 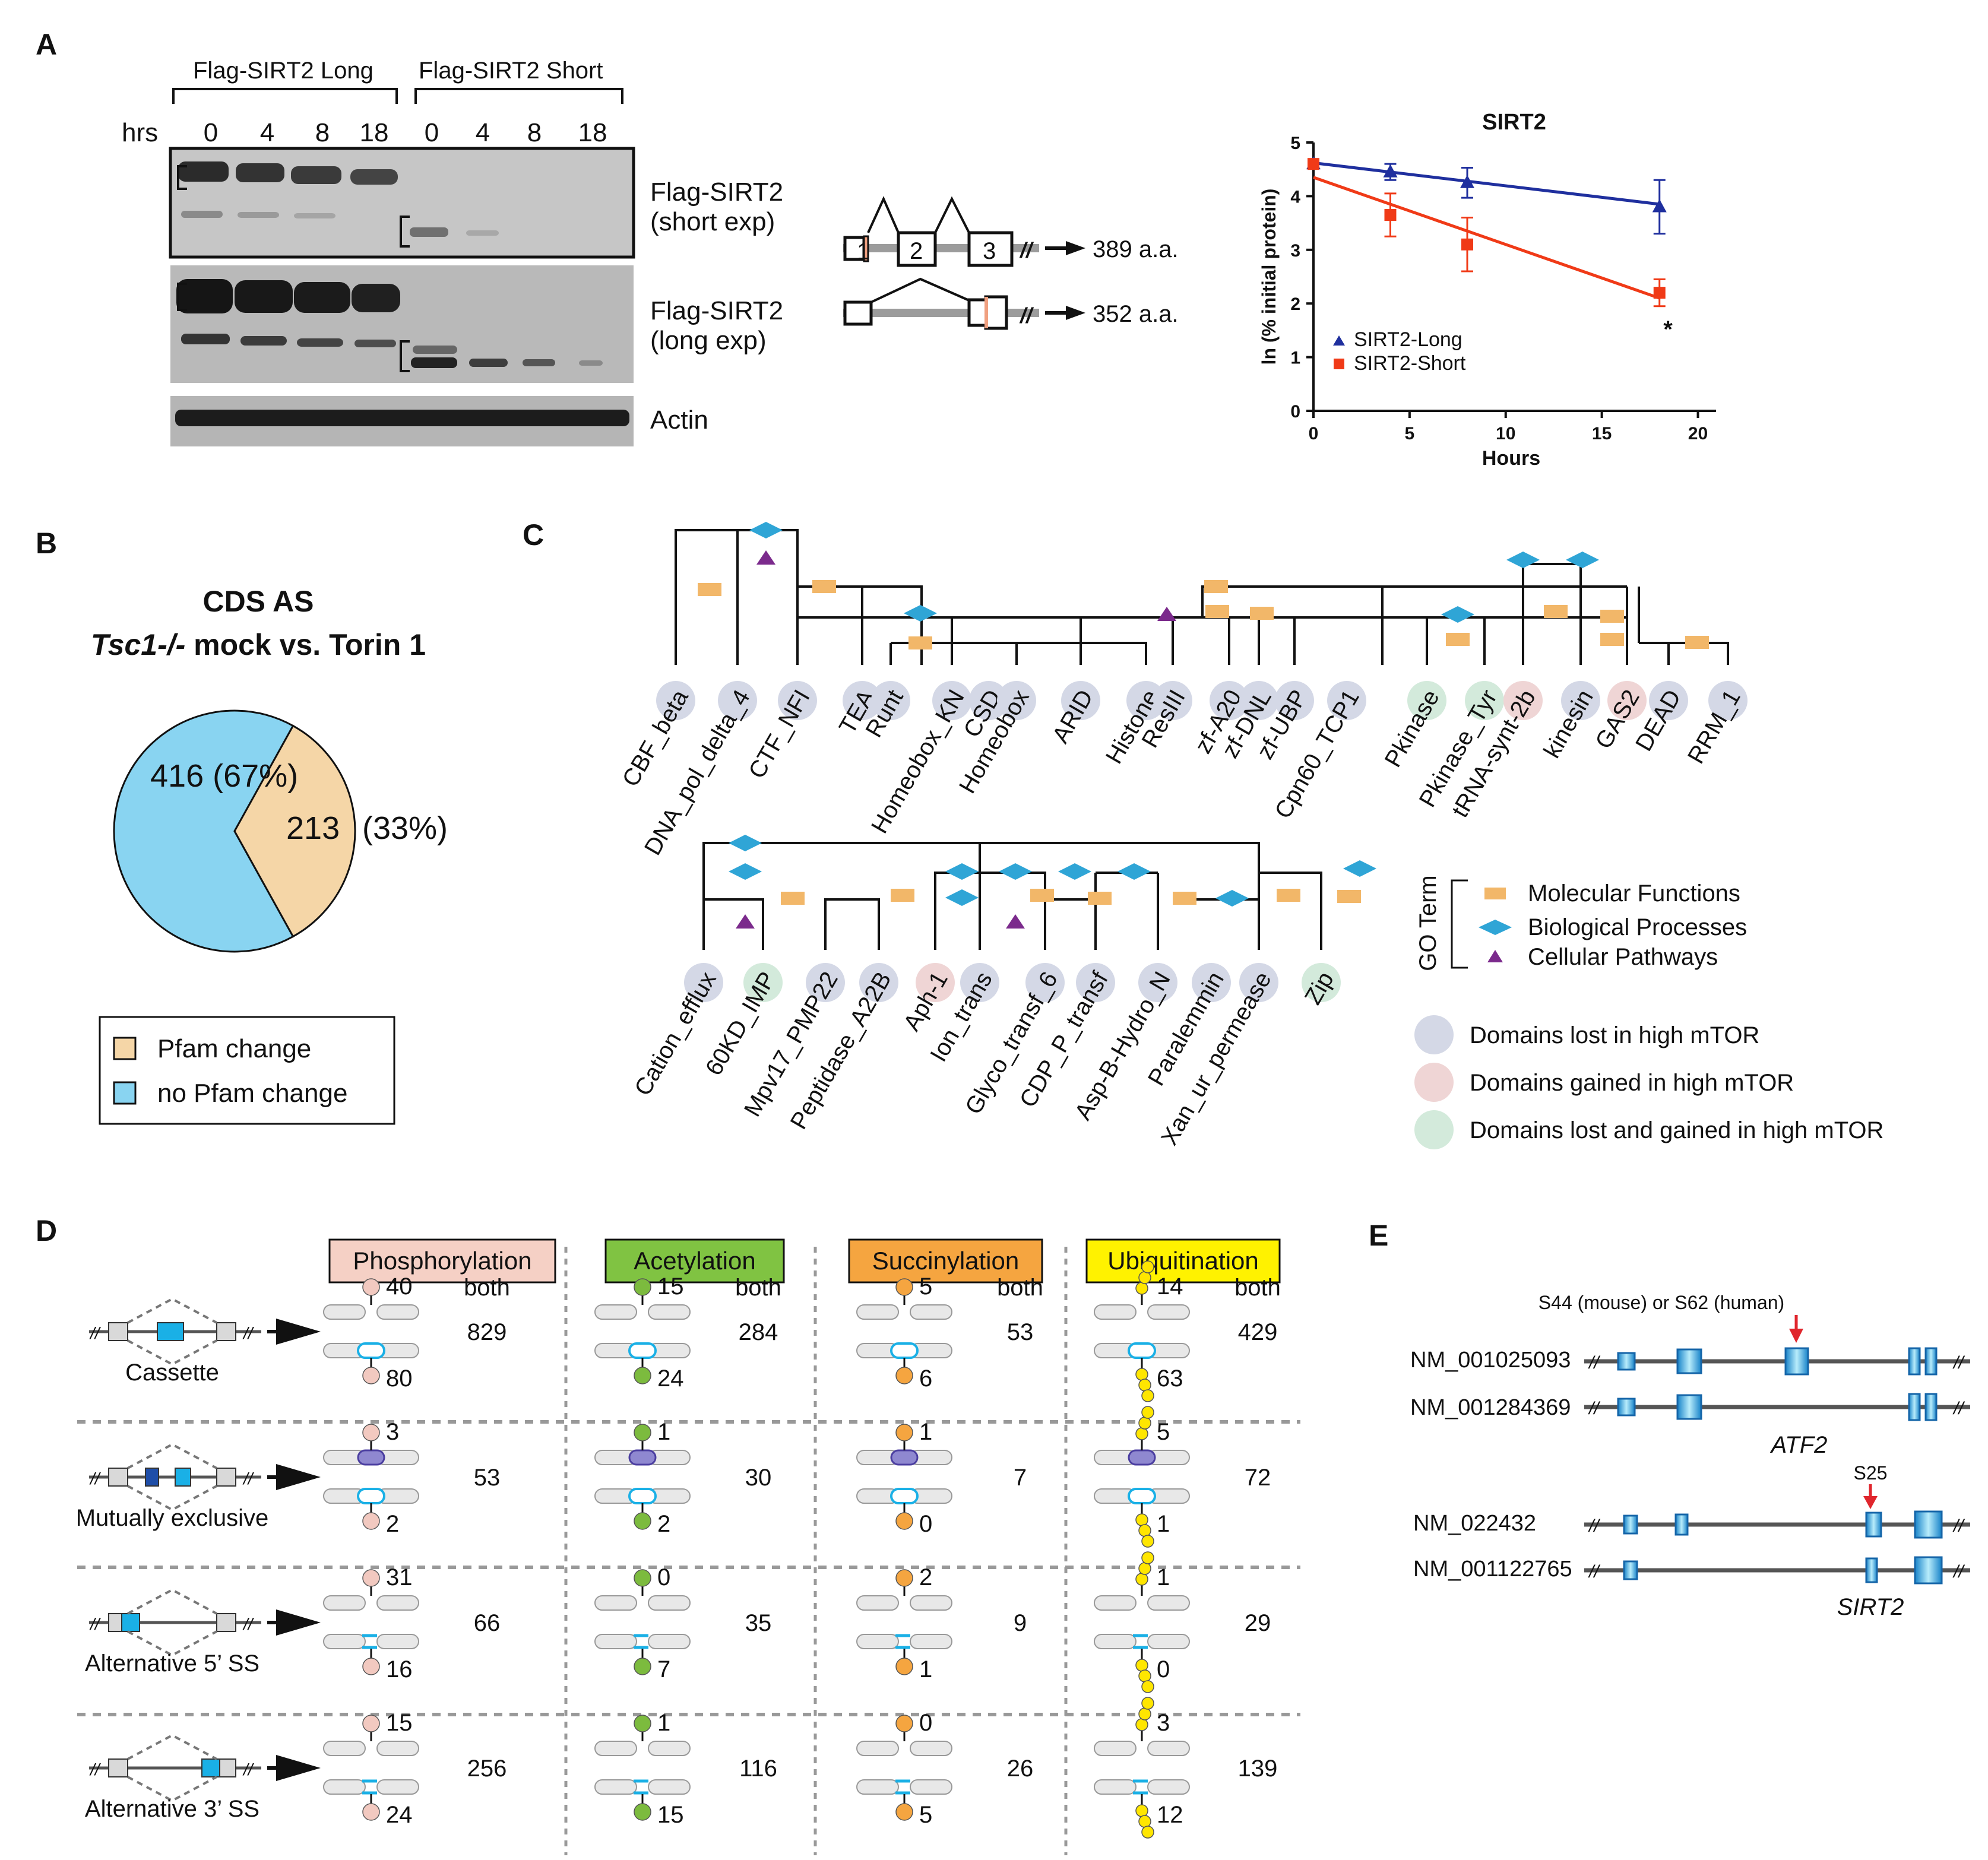 What do you see at coordinates (1627, 700) in the screenshot?
I see `domain-circle-gained` at bounding box center [1627, 700].